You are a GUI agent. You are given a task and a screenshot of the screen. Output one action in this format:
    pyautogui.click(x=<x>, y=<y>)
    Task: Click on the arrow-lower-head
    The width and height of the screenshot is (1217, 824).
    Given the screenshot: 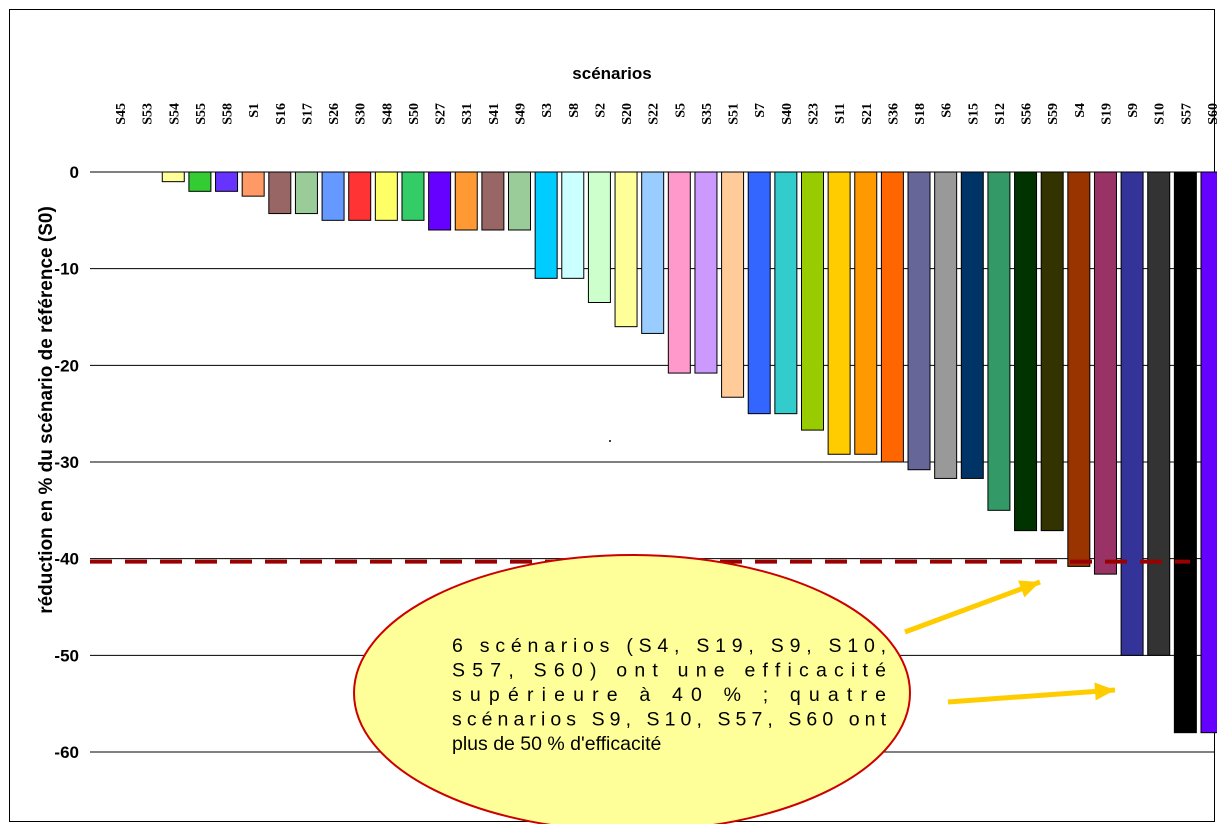 What is the action you would take?
    pyautogui.click(x=1104, y=691)
    